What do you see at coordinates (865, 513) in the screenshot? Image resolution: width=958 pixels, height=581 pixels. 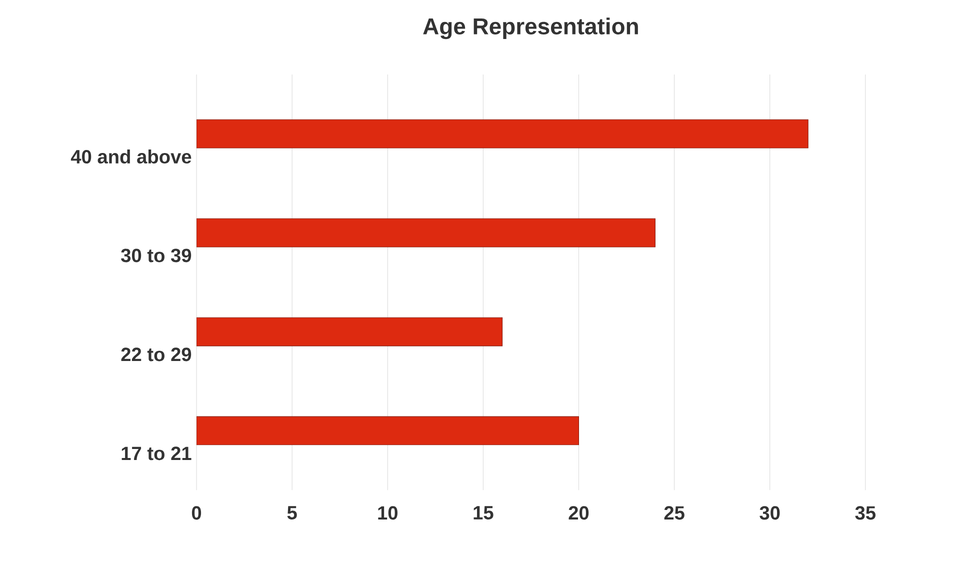 I see `x-tick-label: 35` at bounding box center [865, 513].